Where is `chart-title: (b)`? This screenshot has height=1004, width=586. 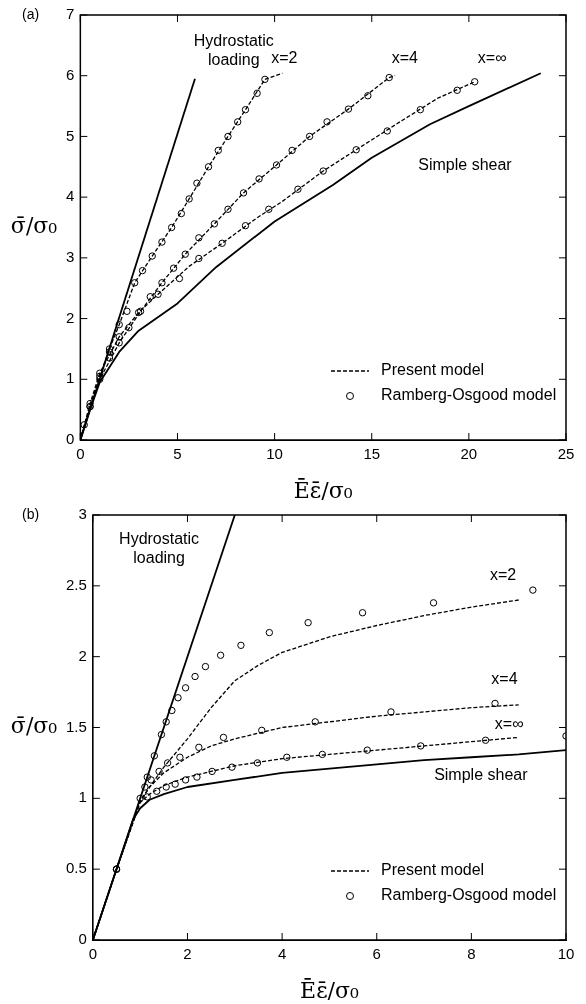 chart-title: (b) is located at coordinates (31, 513).